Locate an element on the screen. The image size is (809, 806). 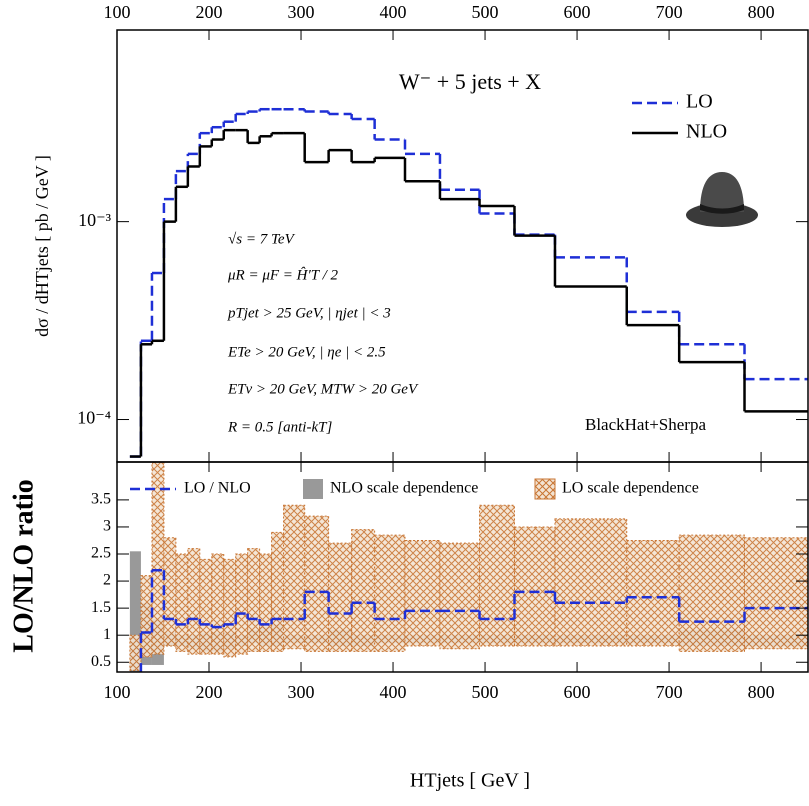
y-axis-label: dσ / dHTjets [ pb / GeV ] is located at coordinates (42, 246).